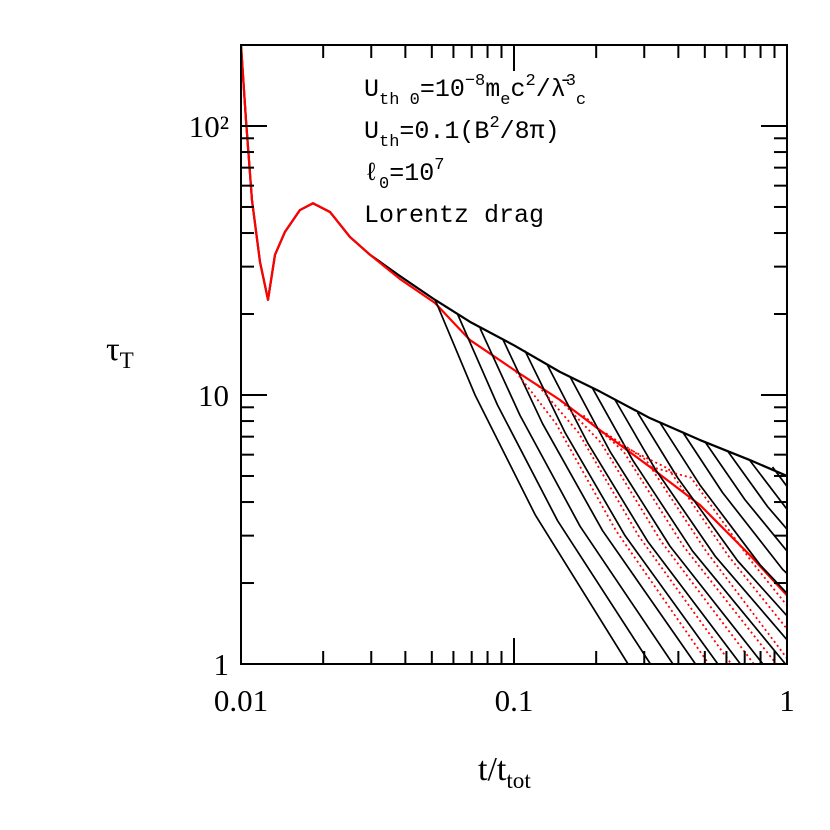  What do you see at coordinates (505, 100) in the screenshot?
I see `annotation-part: e` at bounding box center [505, 100].